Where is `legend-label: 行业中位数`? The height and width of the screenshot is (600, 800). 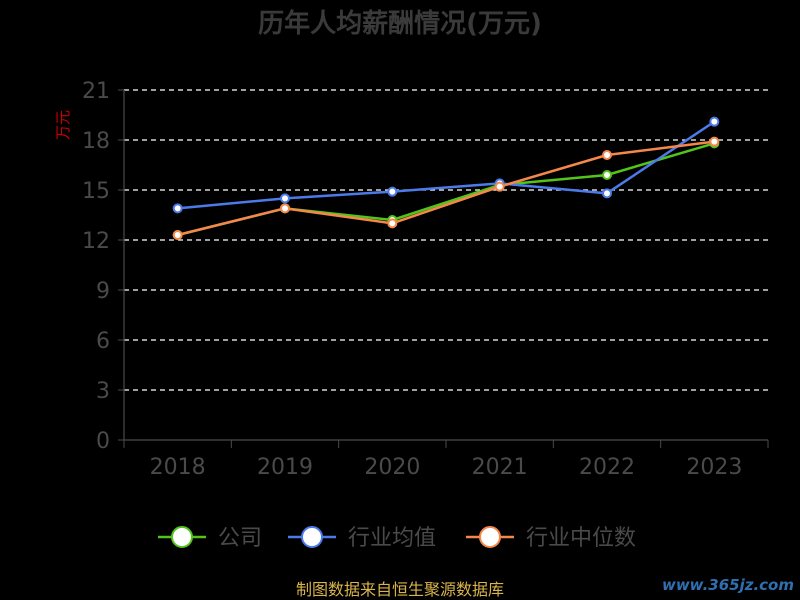
legend-label: 行业中位数 is located at coordinates (581, 538).